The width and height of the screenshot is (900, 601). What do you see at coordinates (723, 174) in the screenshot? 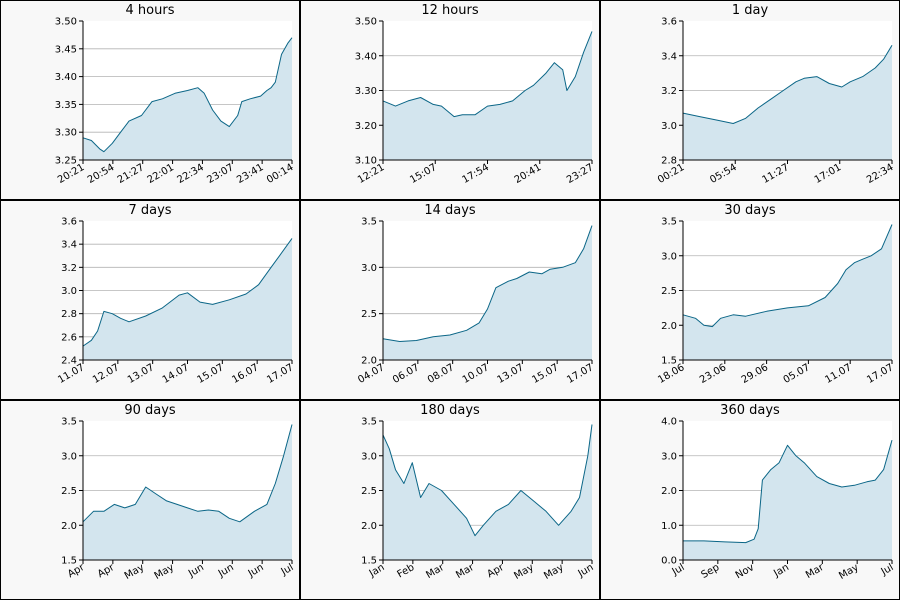
I see `x-tick-label: 05:54` at bounding box center [723, 174].